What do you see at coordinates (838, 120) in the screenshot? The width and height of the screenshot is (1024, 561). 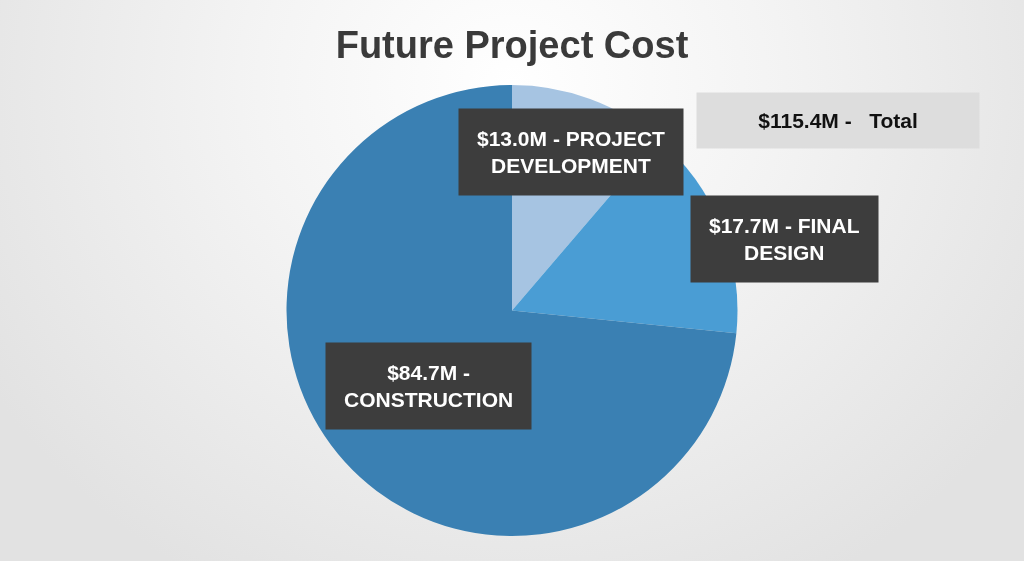 I see `text: $115.4M - Total` at bounding box center [838, 120].